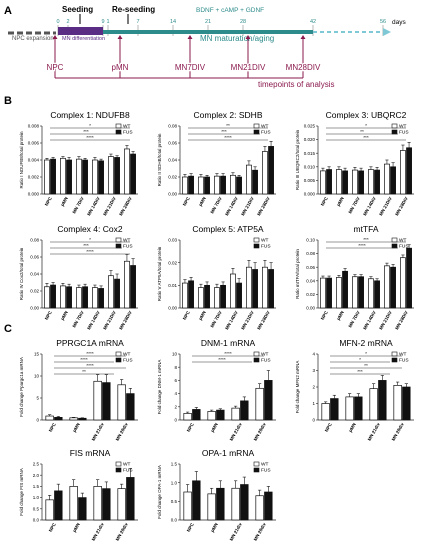 This screenshot has height=550, width=427. Describe the element at coordinates (228, 229) in the screenshot. I see `chart-title: Complex 5: ATP5A` at that location.